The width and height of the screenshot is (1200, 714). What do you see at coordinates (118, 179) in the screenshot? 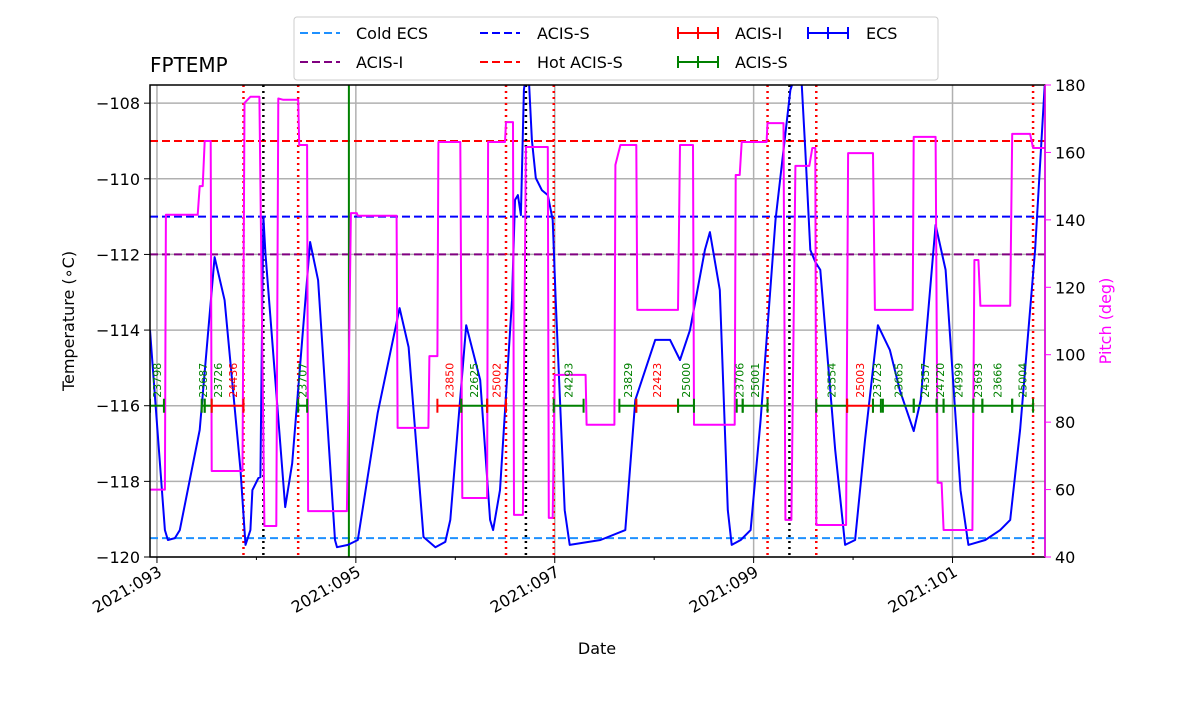
I see `y-tick-label: −110` at bounding box center [118, 179].